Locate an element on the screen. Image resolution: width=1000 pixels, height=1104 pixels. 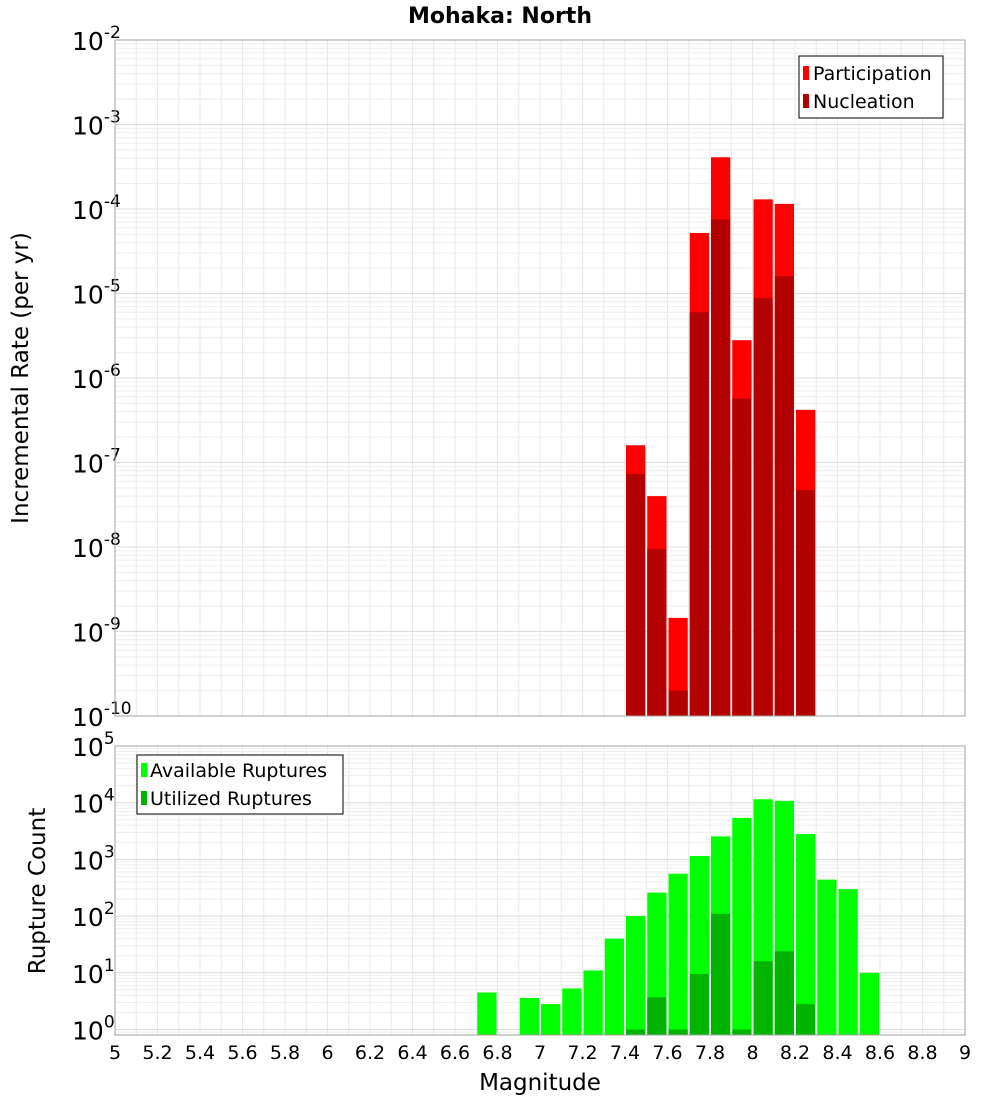
x-tick-label: 5 is located at coordinates (115, 1053).